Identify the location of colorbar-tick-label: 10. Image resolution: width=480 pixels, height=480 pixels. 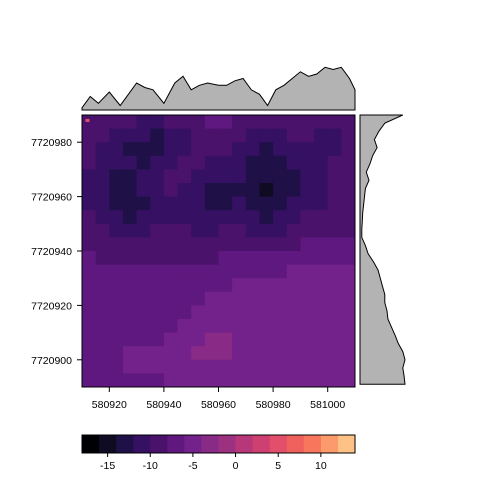
(321, 466).